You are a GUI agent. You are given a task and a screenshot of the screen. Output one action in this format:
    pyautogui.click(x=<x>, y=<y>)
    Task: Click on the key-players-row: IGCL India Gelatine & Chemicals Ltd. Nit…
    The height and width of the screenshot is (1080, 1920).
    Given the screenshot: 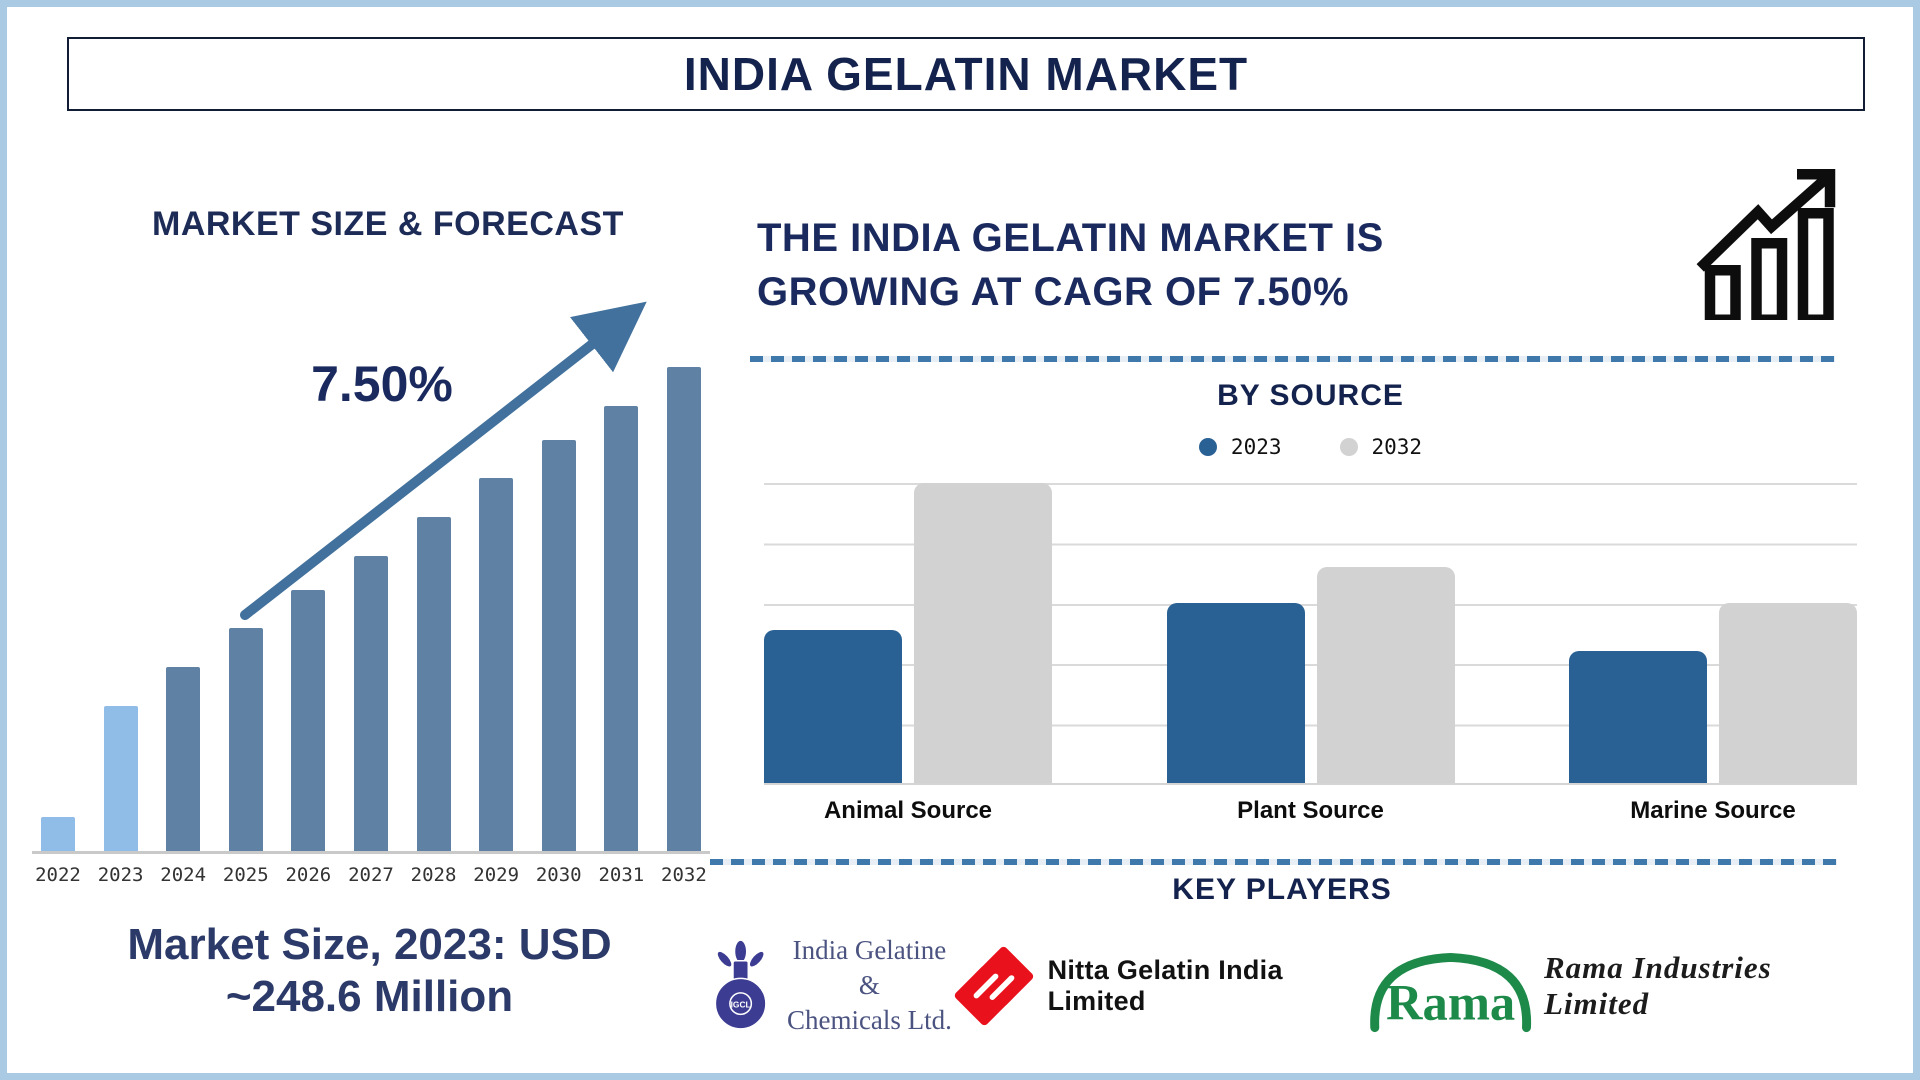 What is the action you would take?
    pyautogui.click(x=1286, y=985)
    